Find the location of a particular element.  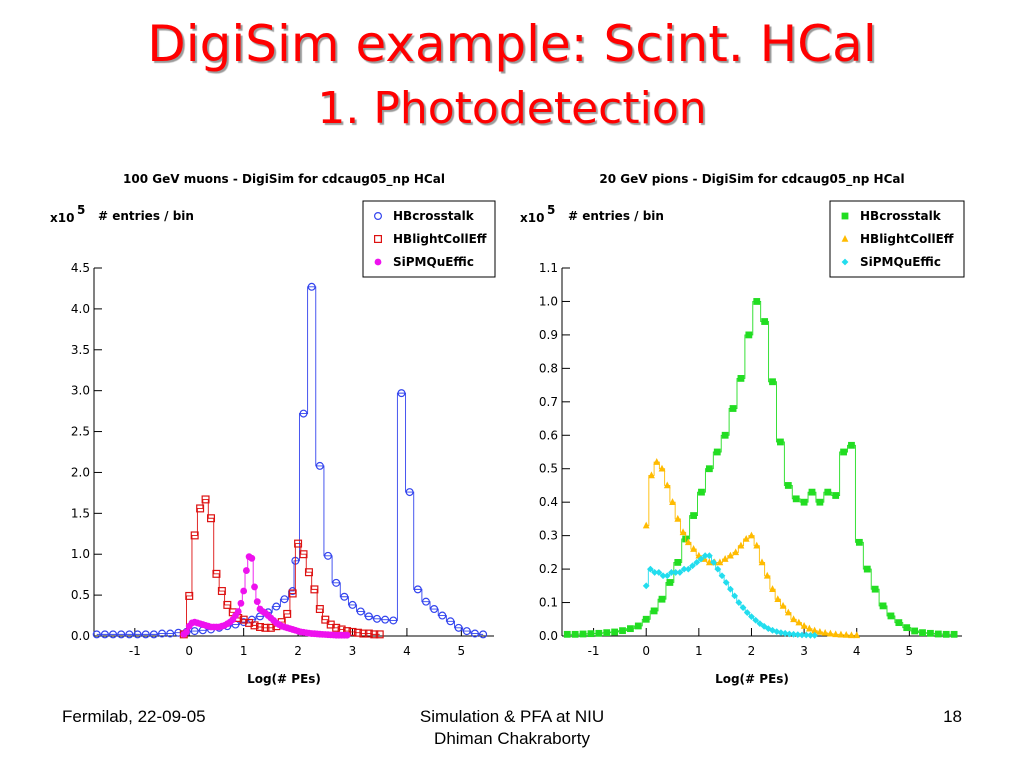

pion-legend-label: HBcrosstalk is located at coordinates (901, 216).